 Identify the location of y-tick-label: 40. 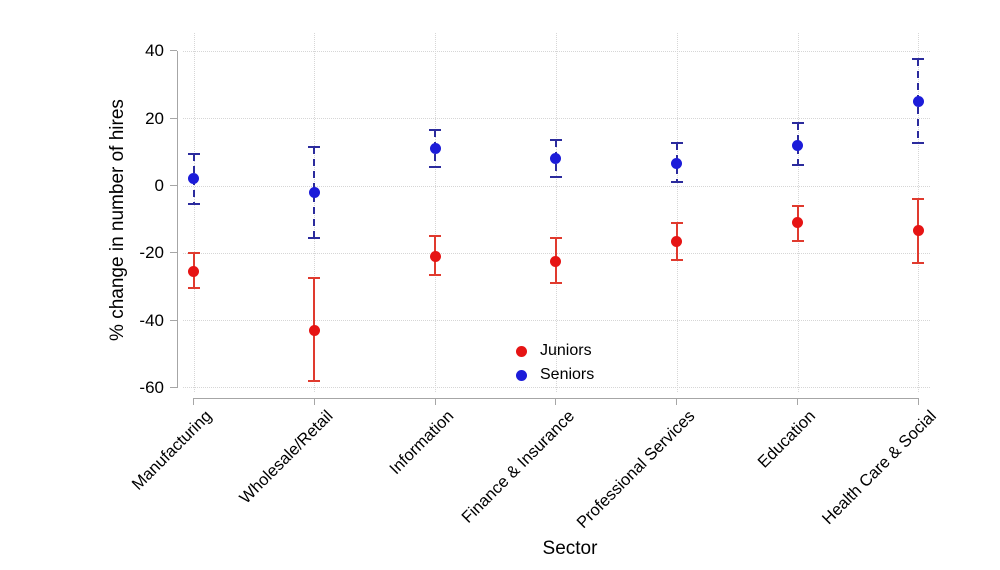
(154, 51).